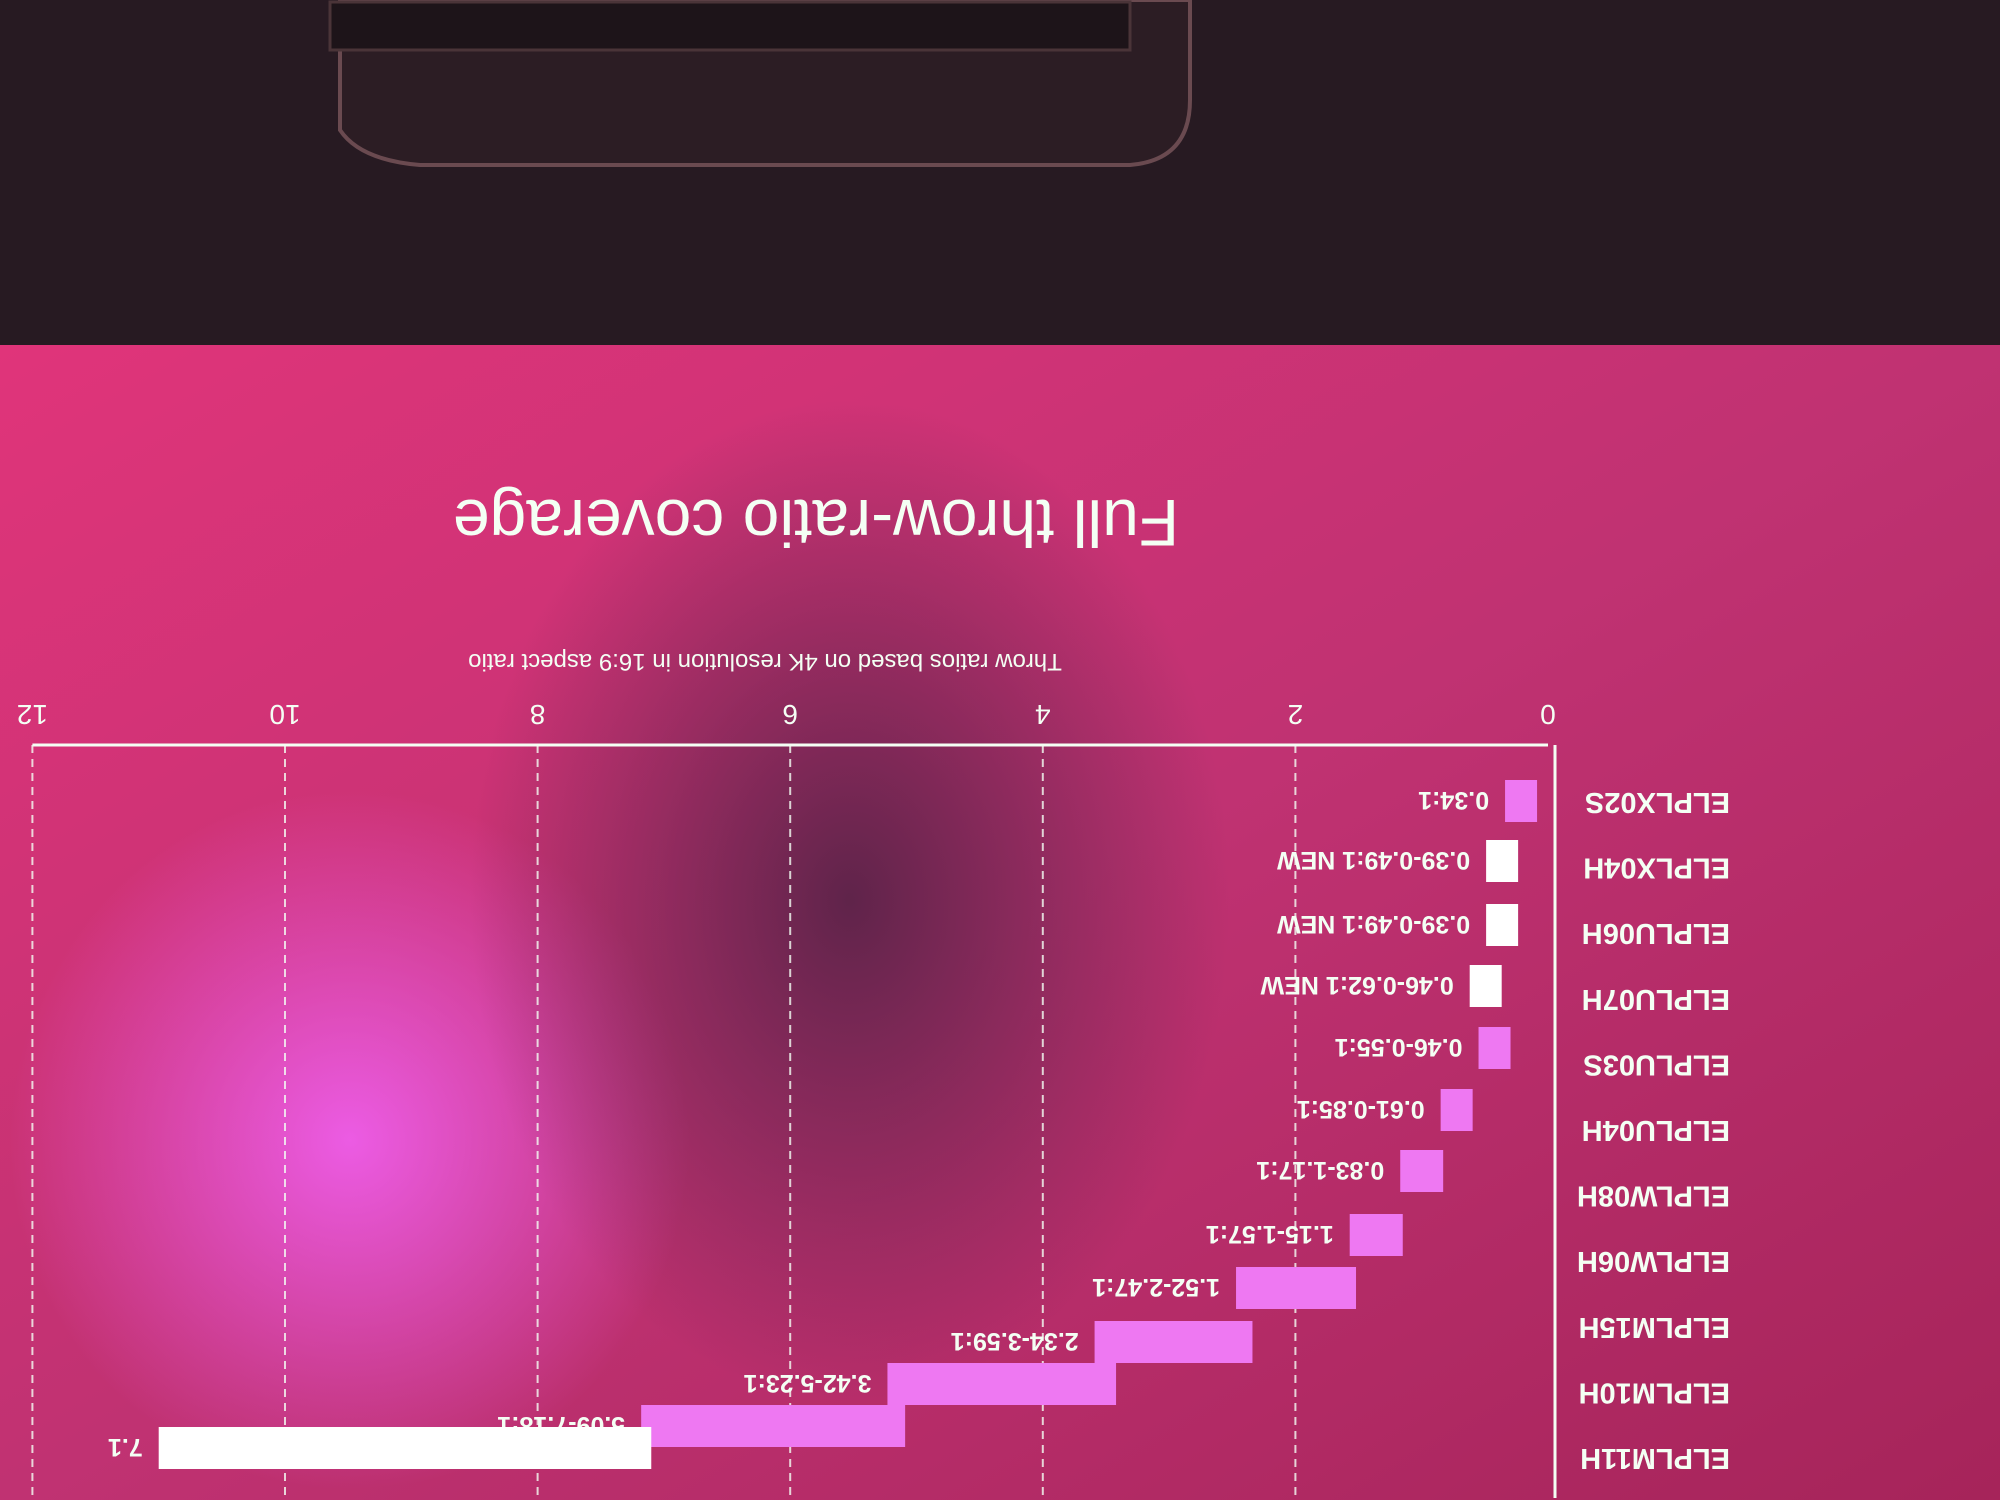  What do you see at coordinates (1296, 714) in the screenshot?
I see `x-tick-label: 2` at bounding box center [1296, 714].